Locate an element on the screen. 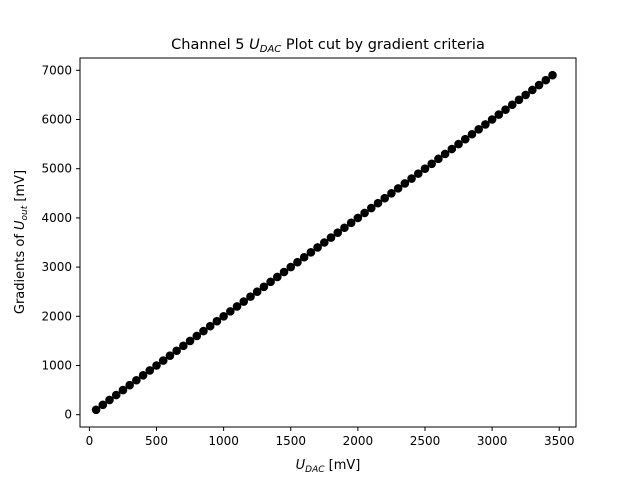 This screenshot has height=480, width=640. x-axis-label: UDAC [mV] is located at coordinates (328, 466).